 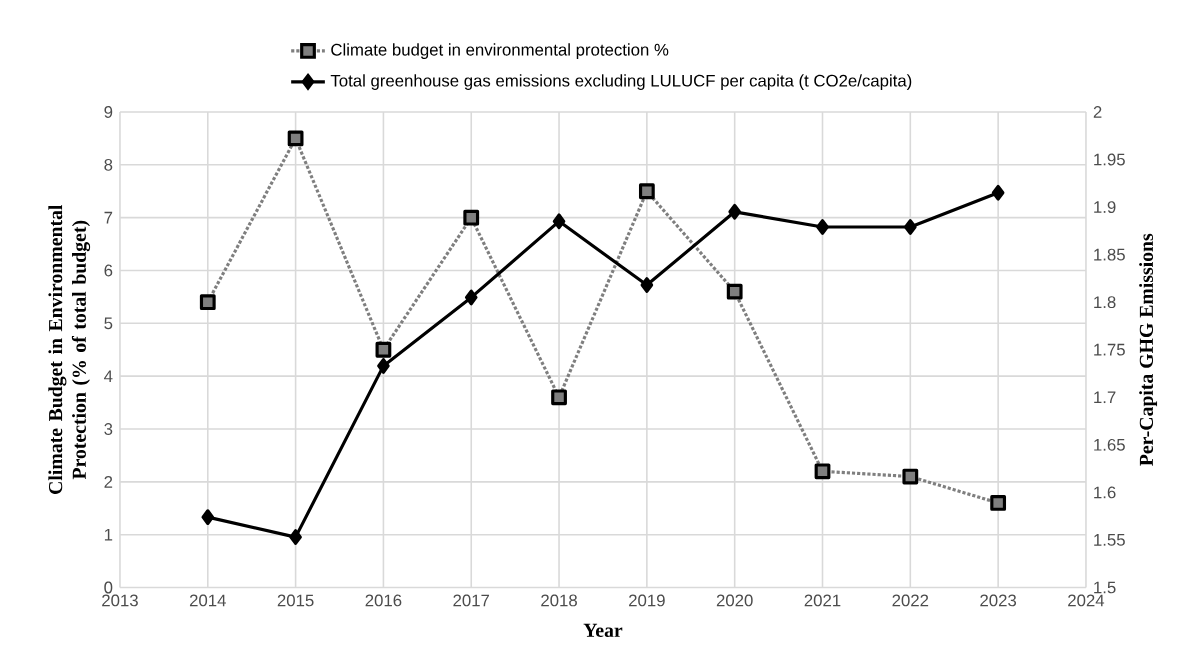 I want to click on y2-tick-label: 2, so click(x=1097, y=112).